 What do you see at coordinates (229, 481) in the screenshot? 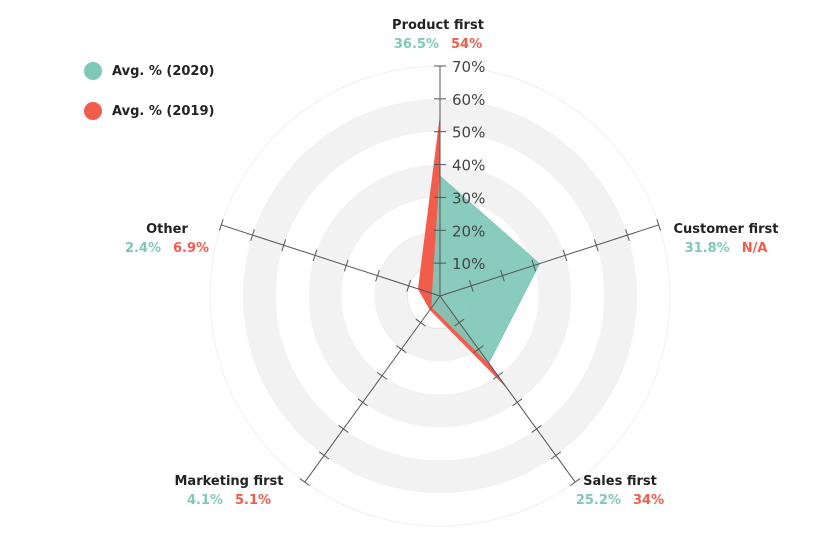
I see `category-label: Marketing first` at bounding box center [229, 481].